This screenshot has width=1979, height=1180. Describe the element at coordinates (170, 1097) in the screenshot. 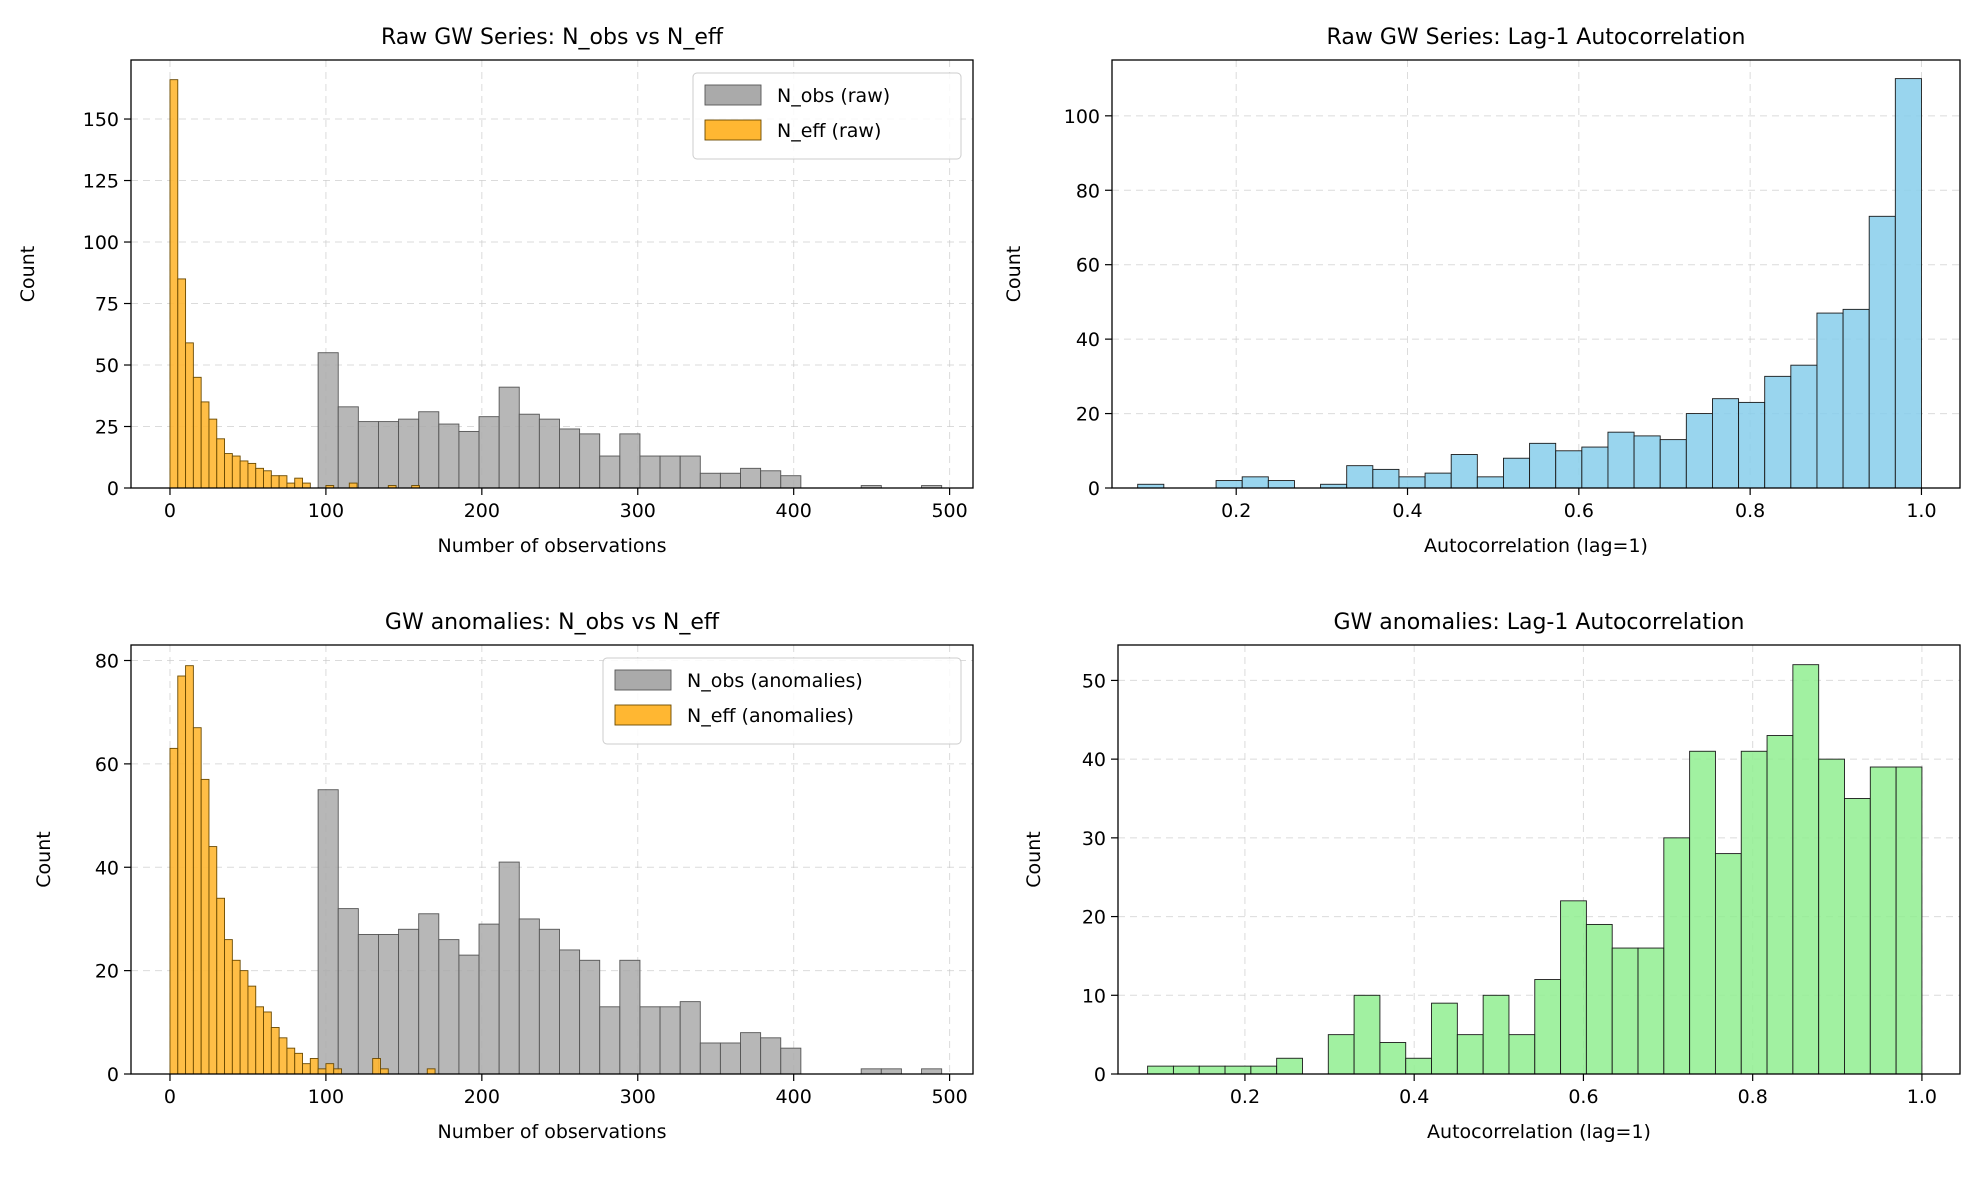

I see `x-tick-label: 0` at that location.